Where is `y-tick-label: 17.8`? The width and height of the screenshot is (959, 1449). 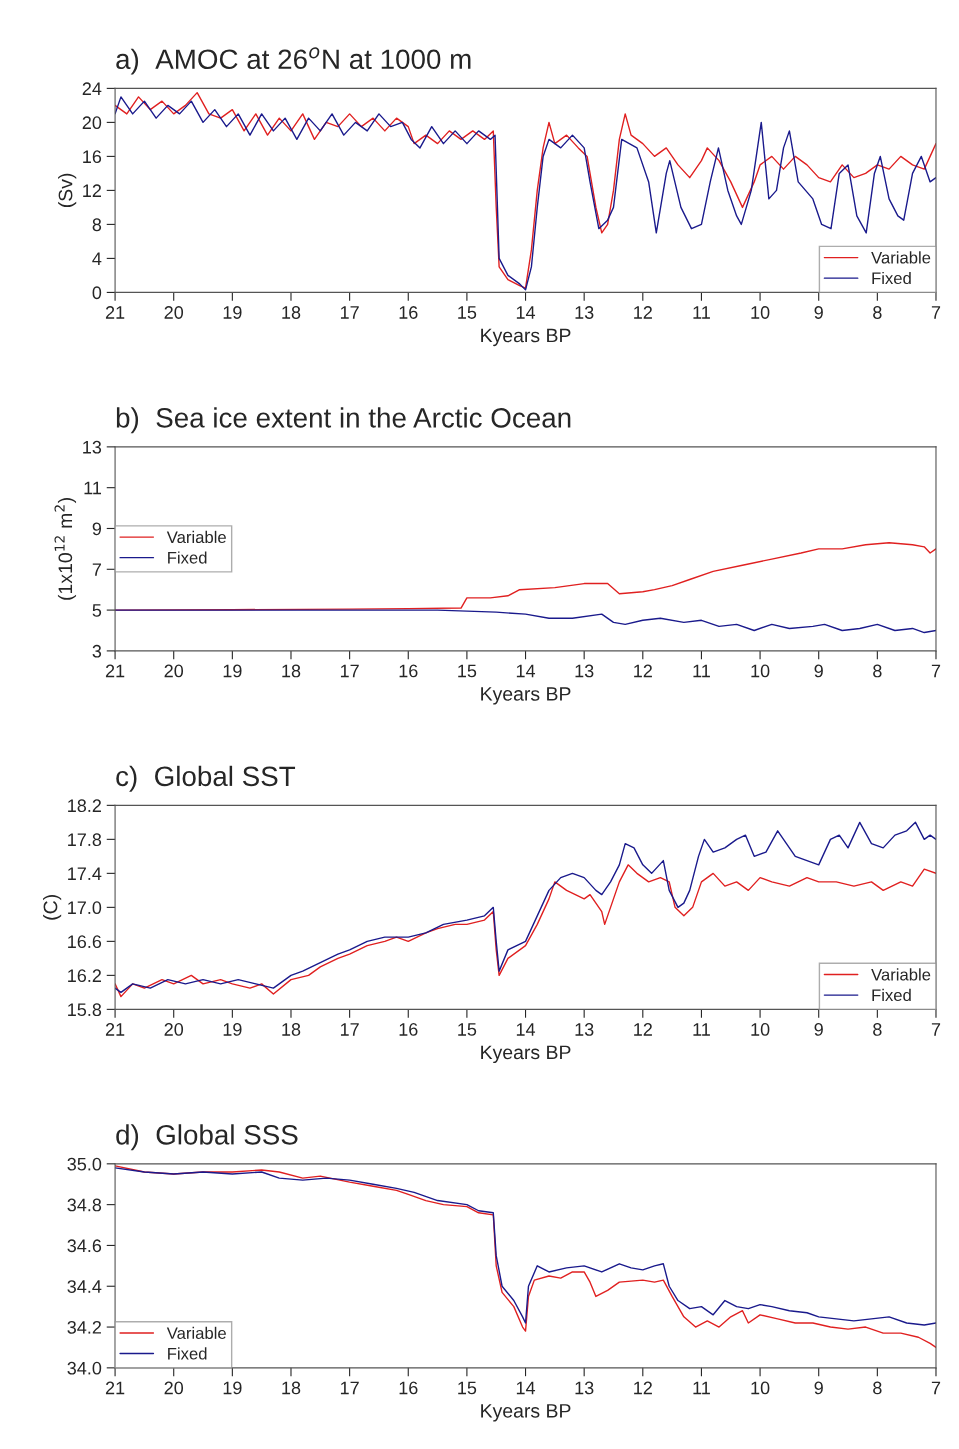 y-tick-label: 17.8 is located at coordinates (85, 840).